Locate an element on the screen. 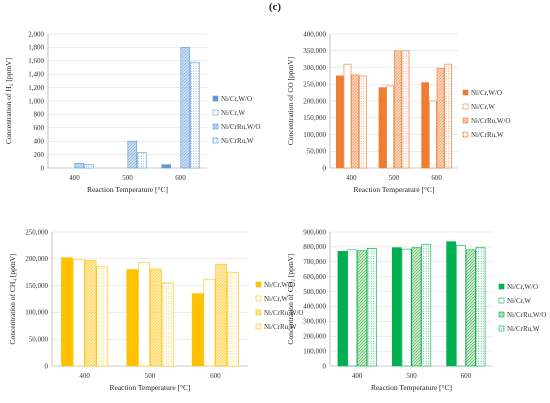  y-tick-label: 1,000 is located at coordinates (36, 101).